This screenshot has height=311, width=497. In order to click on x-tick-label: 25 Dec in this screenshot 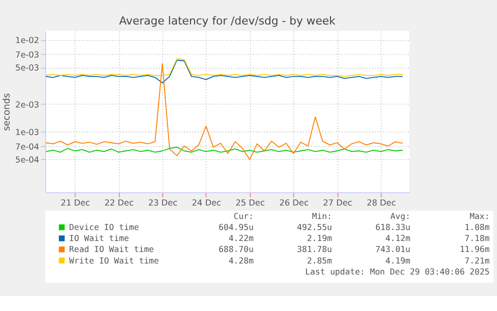, I will do `click(251, 203)`.